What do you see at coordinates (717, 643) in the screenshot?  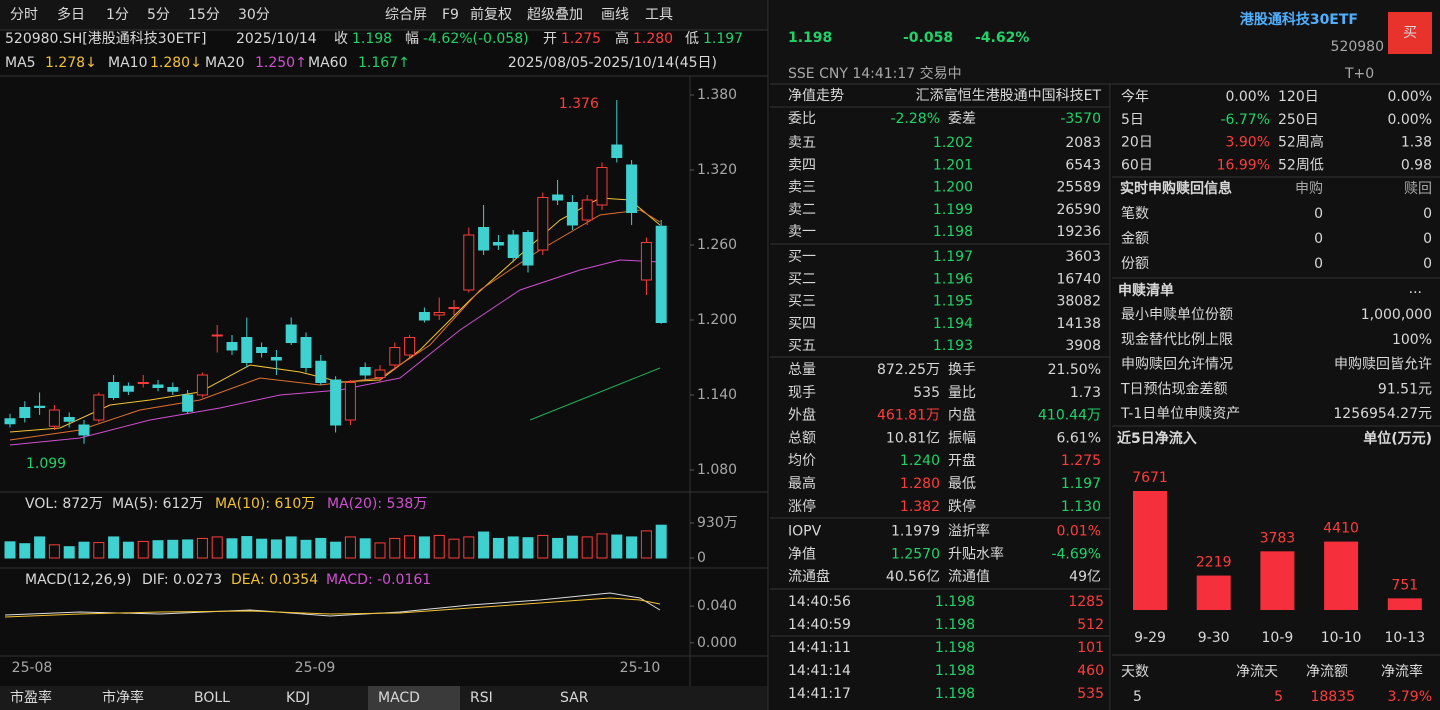 I see `y-tick-label: 0.000` at bounding box center [717, 643].